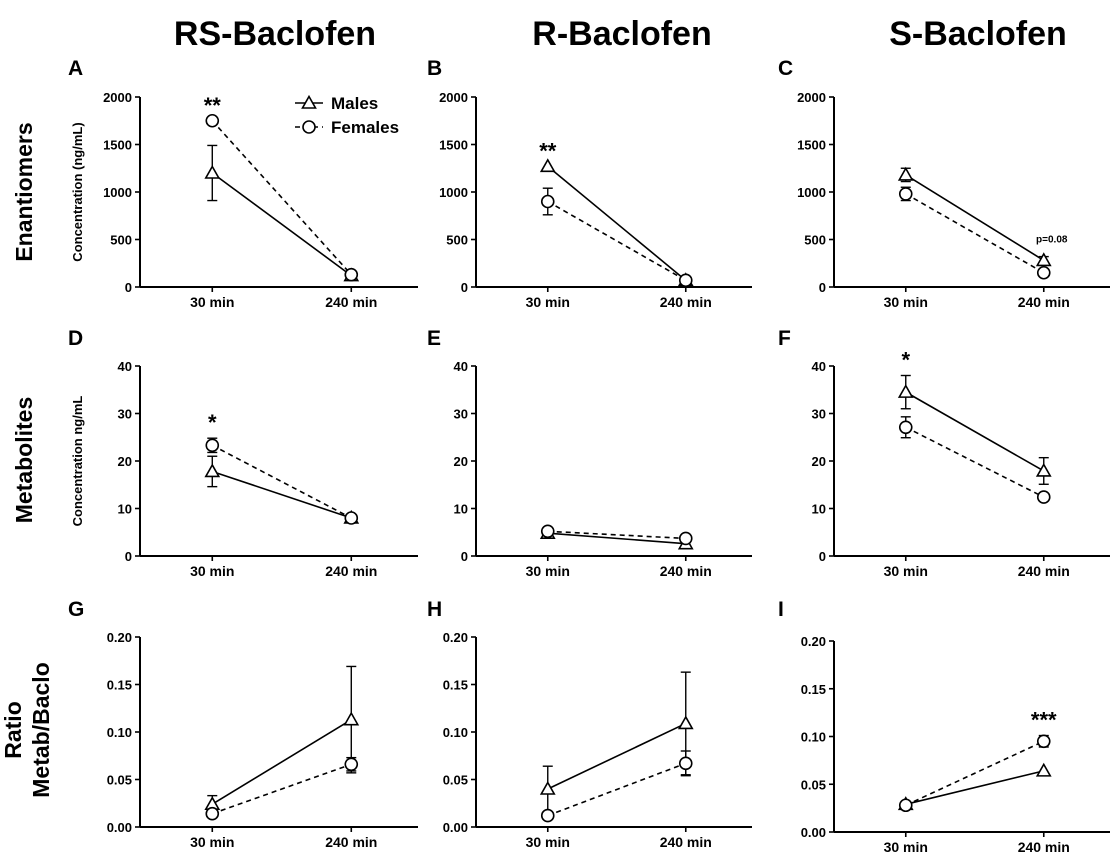  I want to click on legend: Males Females, so click(347, 115).